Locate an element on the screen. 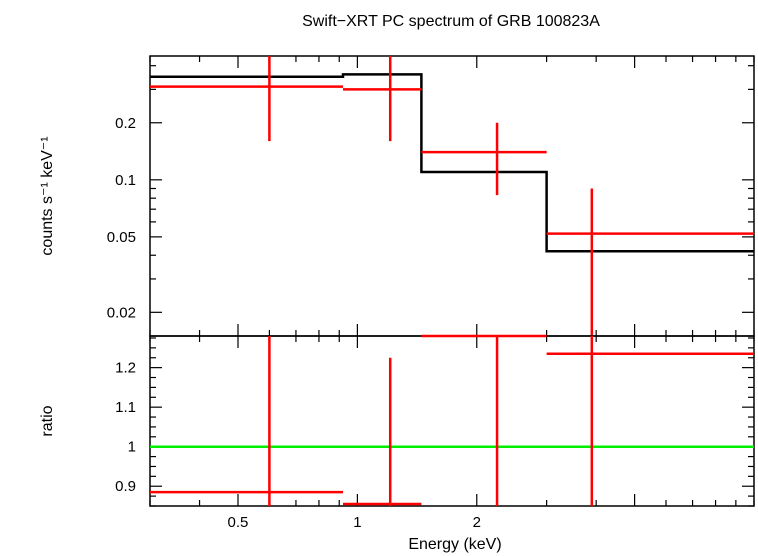 The height and width of the screenshot is (556, 758). spectrum-y-axis-label: counts s⁻¹ keV⁻¹ is located at coordinates (47, 195).